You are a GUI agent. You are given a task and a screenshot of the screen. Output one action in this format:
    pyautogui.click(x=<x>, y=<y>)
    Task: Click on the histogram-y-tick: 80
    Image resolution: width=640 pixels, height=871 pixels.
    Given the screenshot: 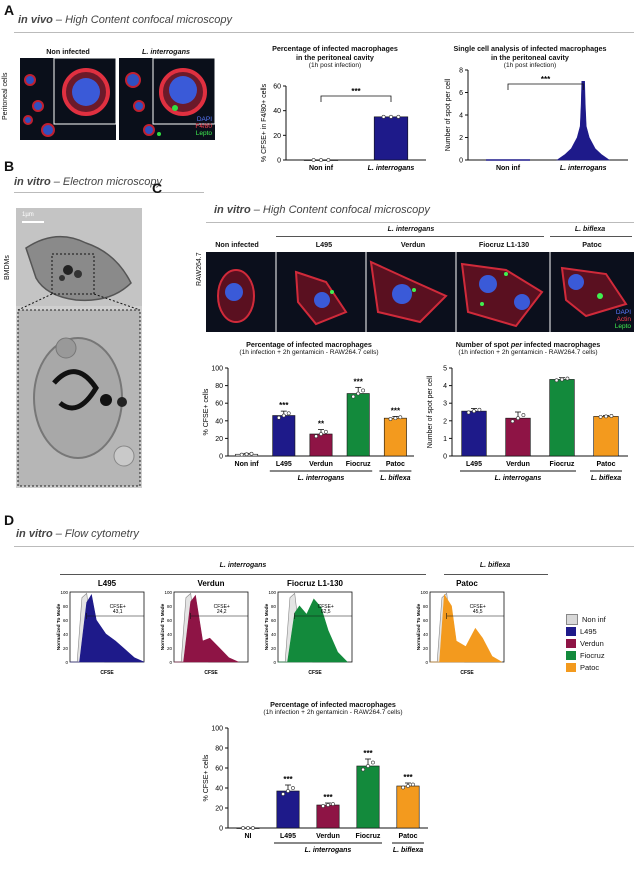 What is the action you would take?
    pyautogui.click(x=274, y=606)
    